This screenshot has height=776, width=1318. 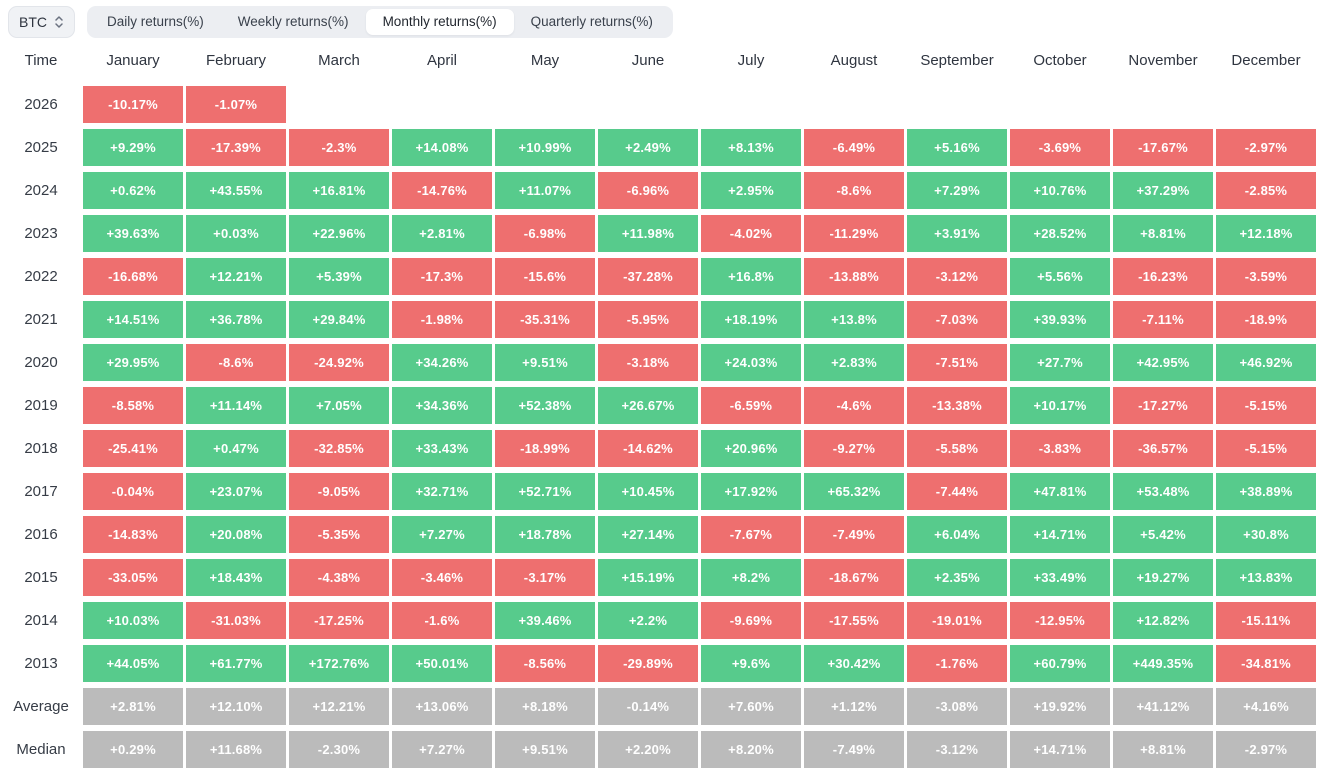 I want to click on return-cell-2019-january: -8.58%, so click(x=133, y=405).